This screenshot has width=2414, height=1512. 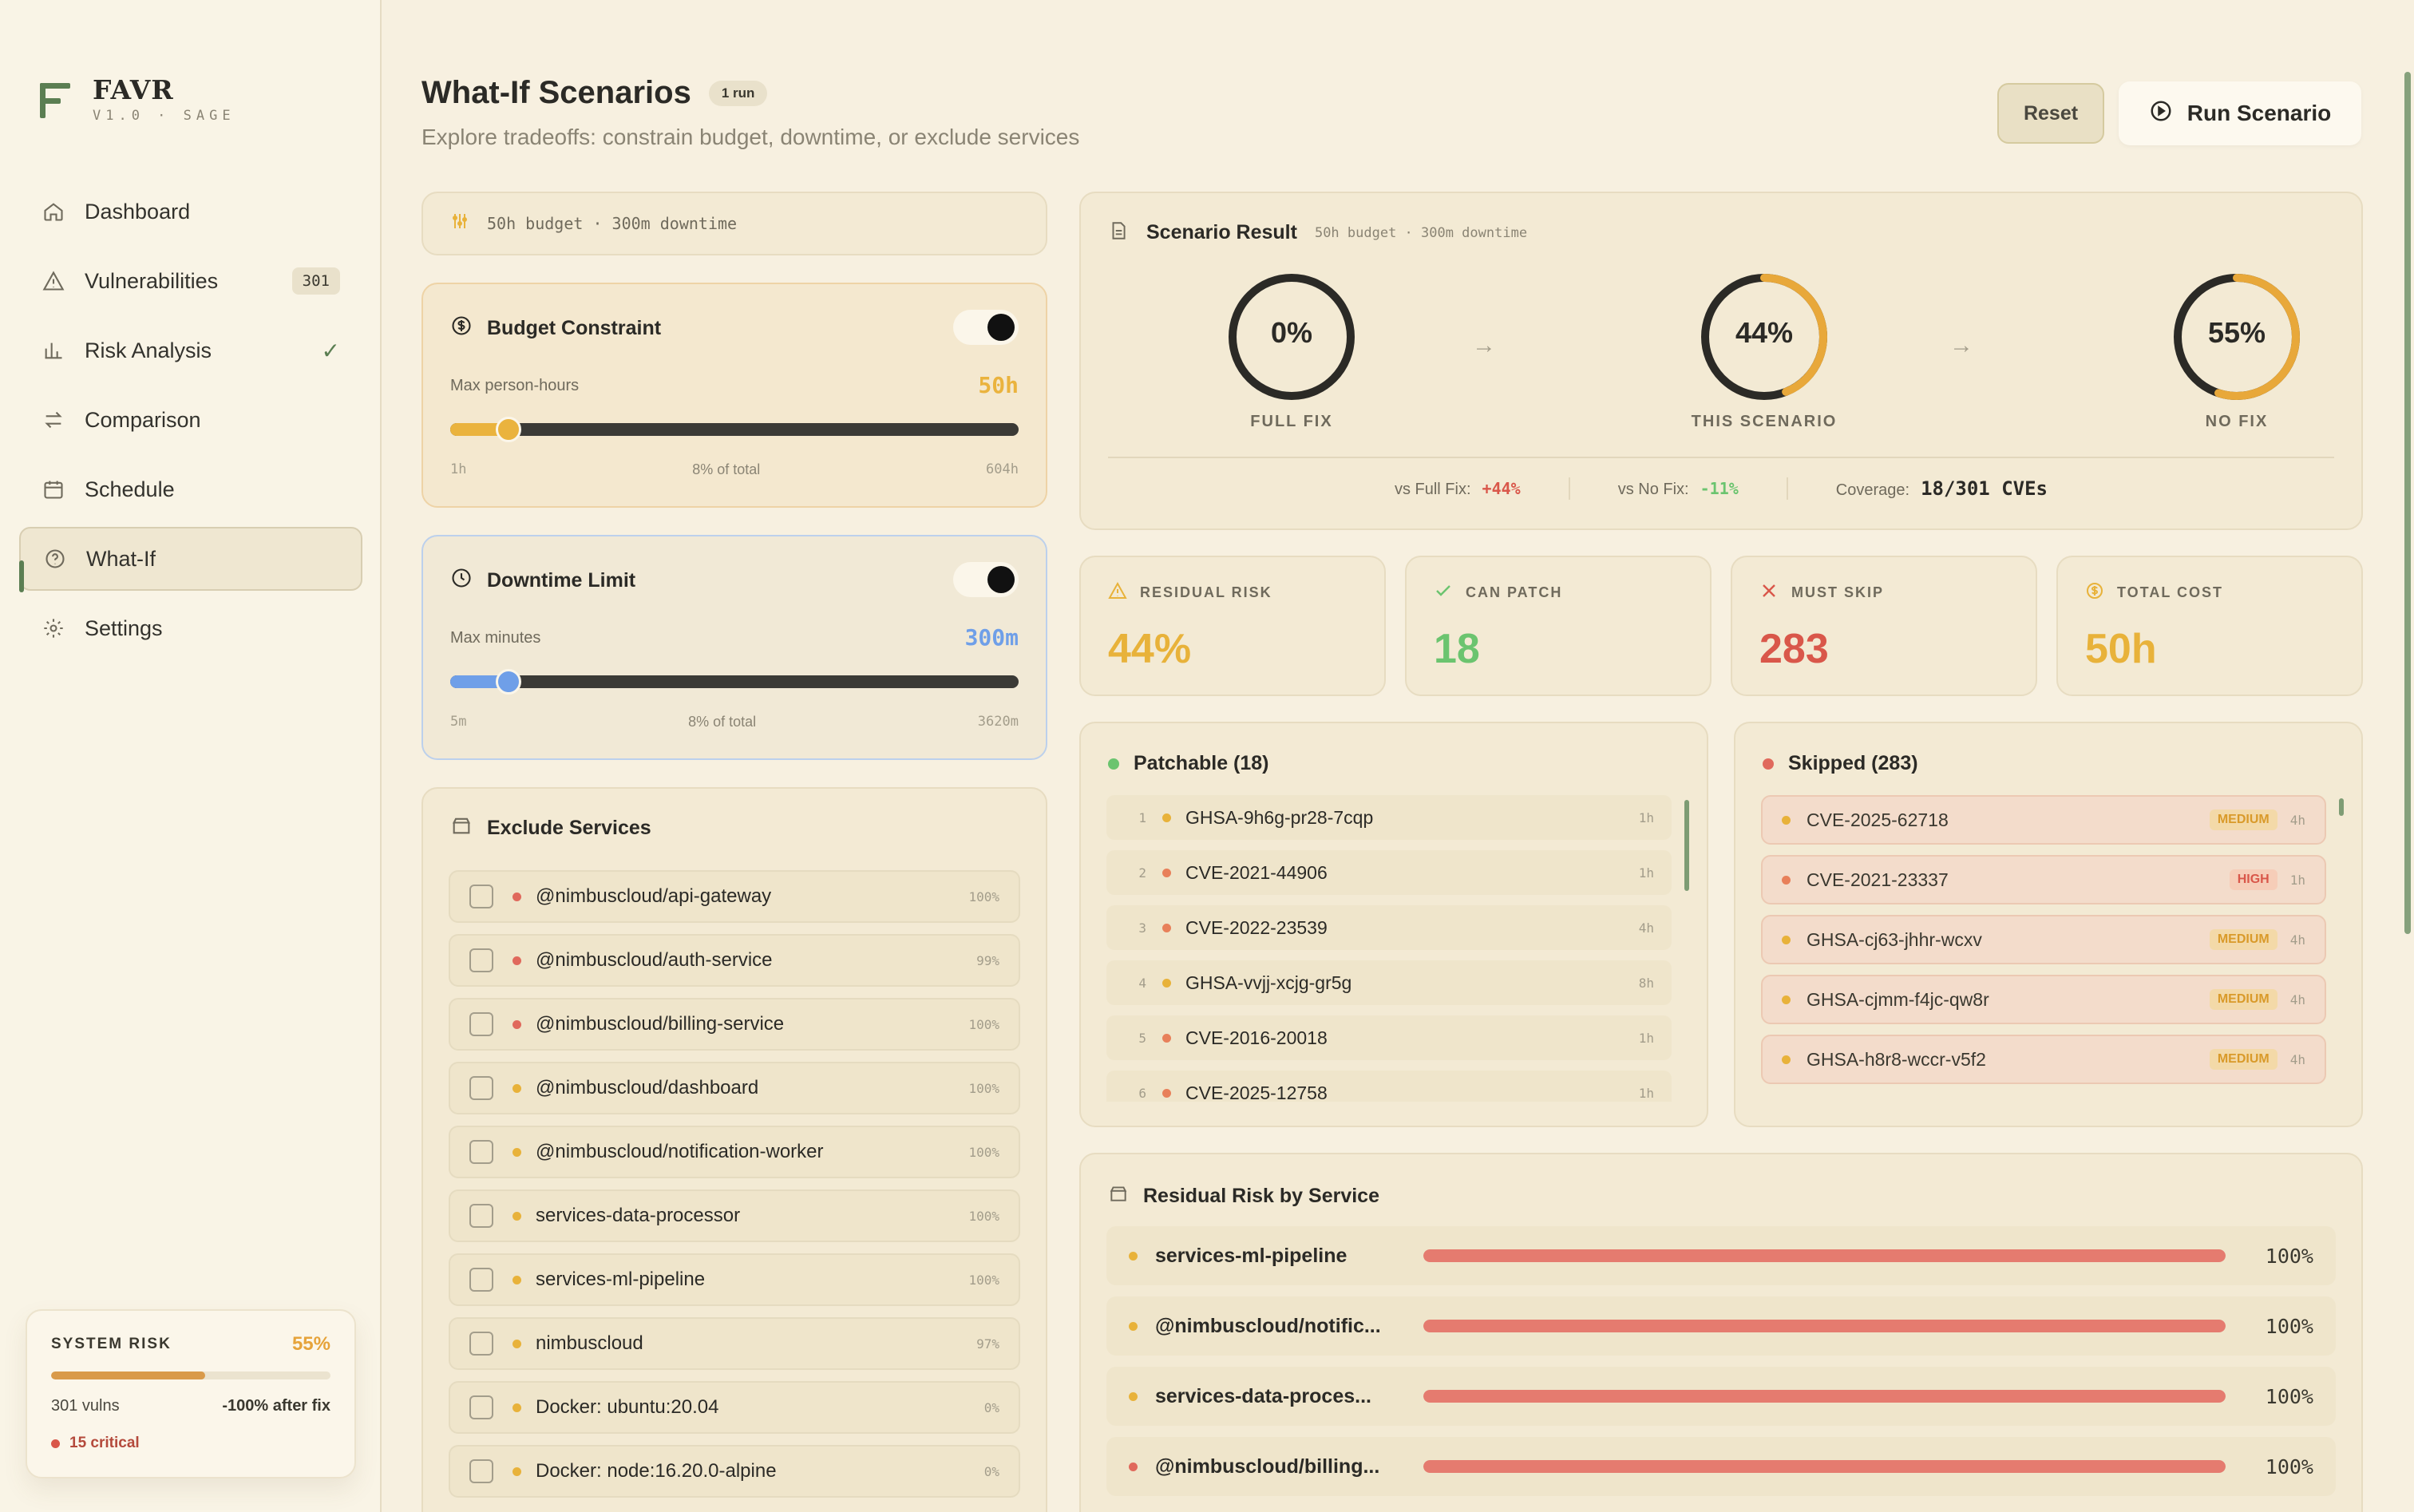 What do you see at coordinates (53, 628) in the screenshot?
I see `gear-icon` at bounding box center [53, 628].